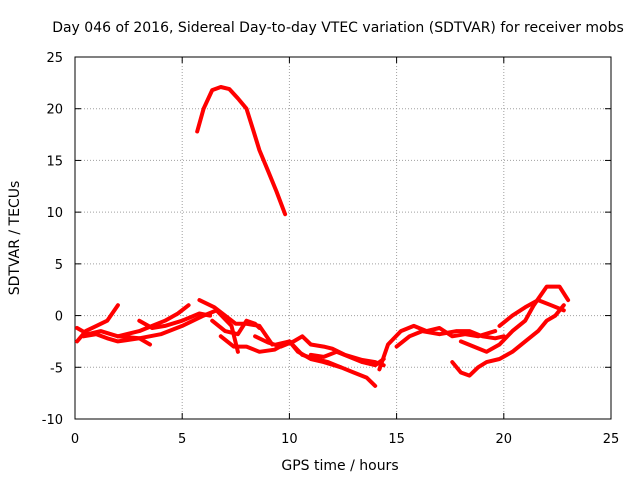 The width and height of the screenshot is (640, 480). I want to click on series-arc-o, so click(514, 319).